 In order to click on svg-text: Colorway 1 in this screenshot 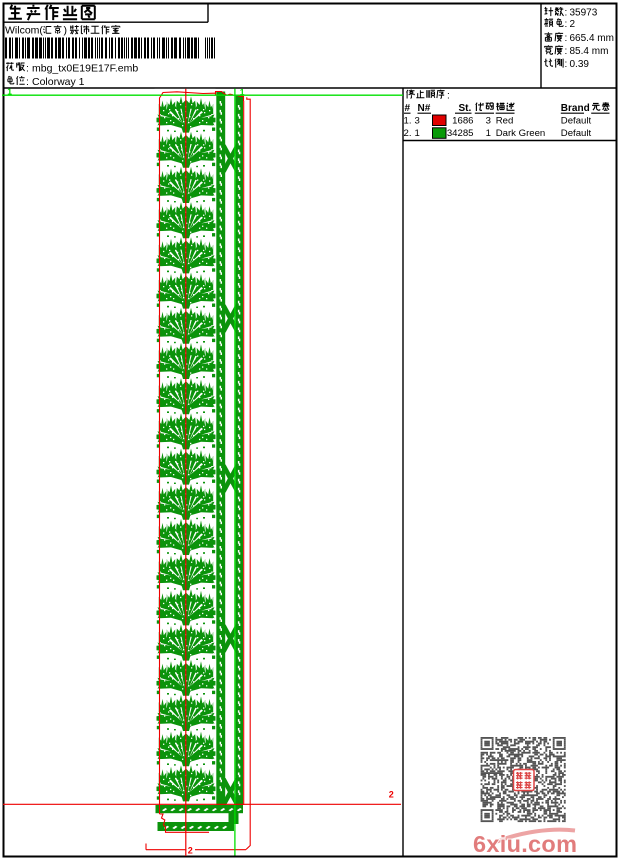, I will do `click(58, 82)`.